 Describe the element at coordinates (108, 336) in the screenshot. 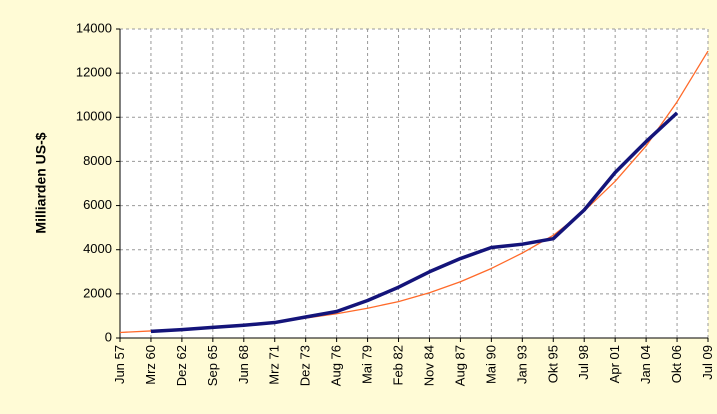

I see `y-tick-label: 0` at that location.